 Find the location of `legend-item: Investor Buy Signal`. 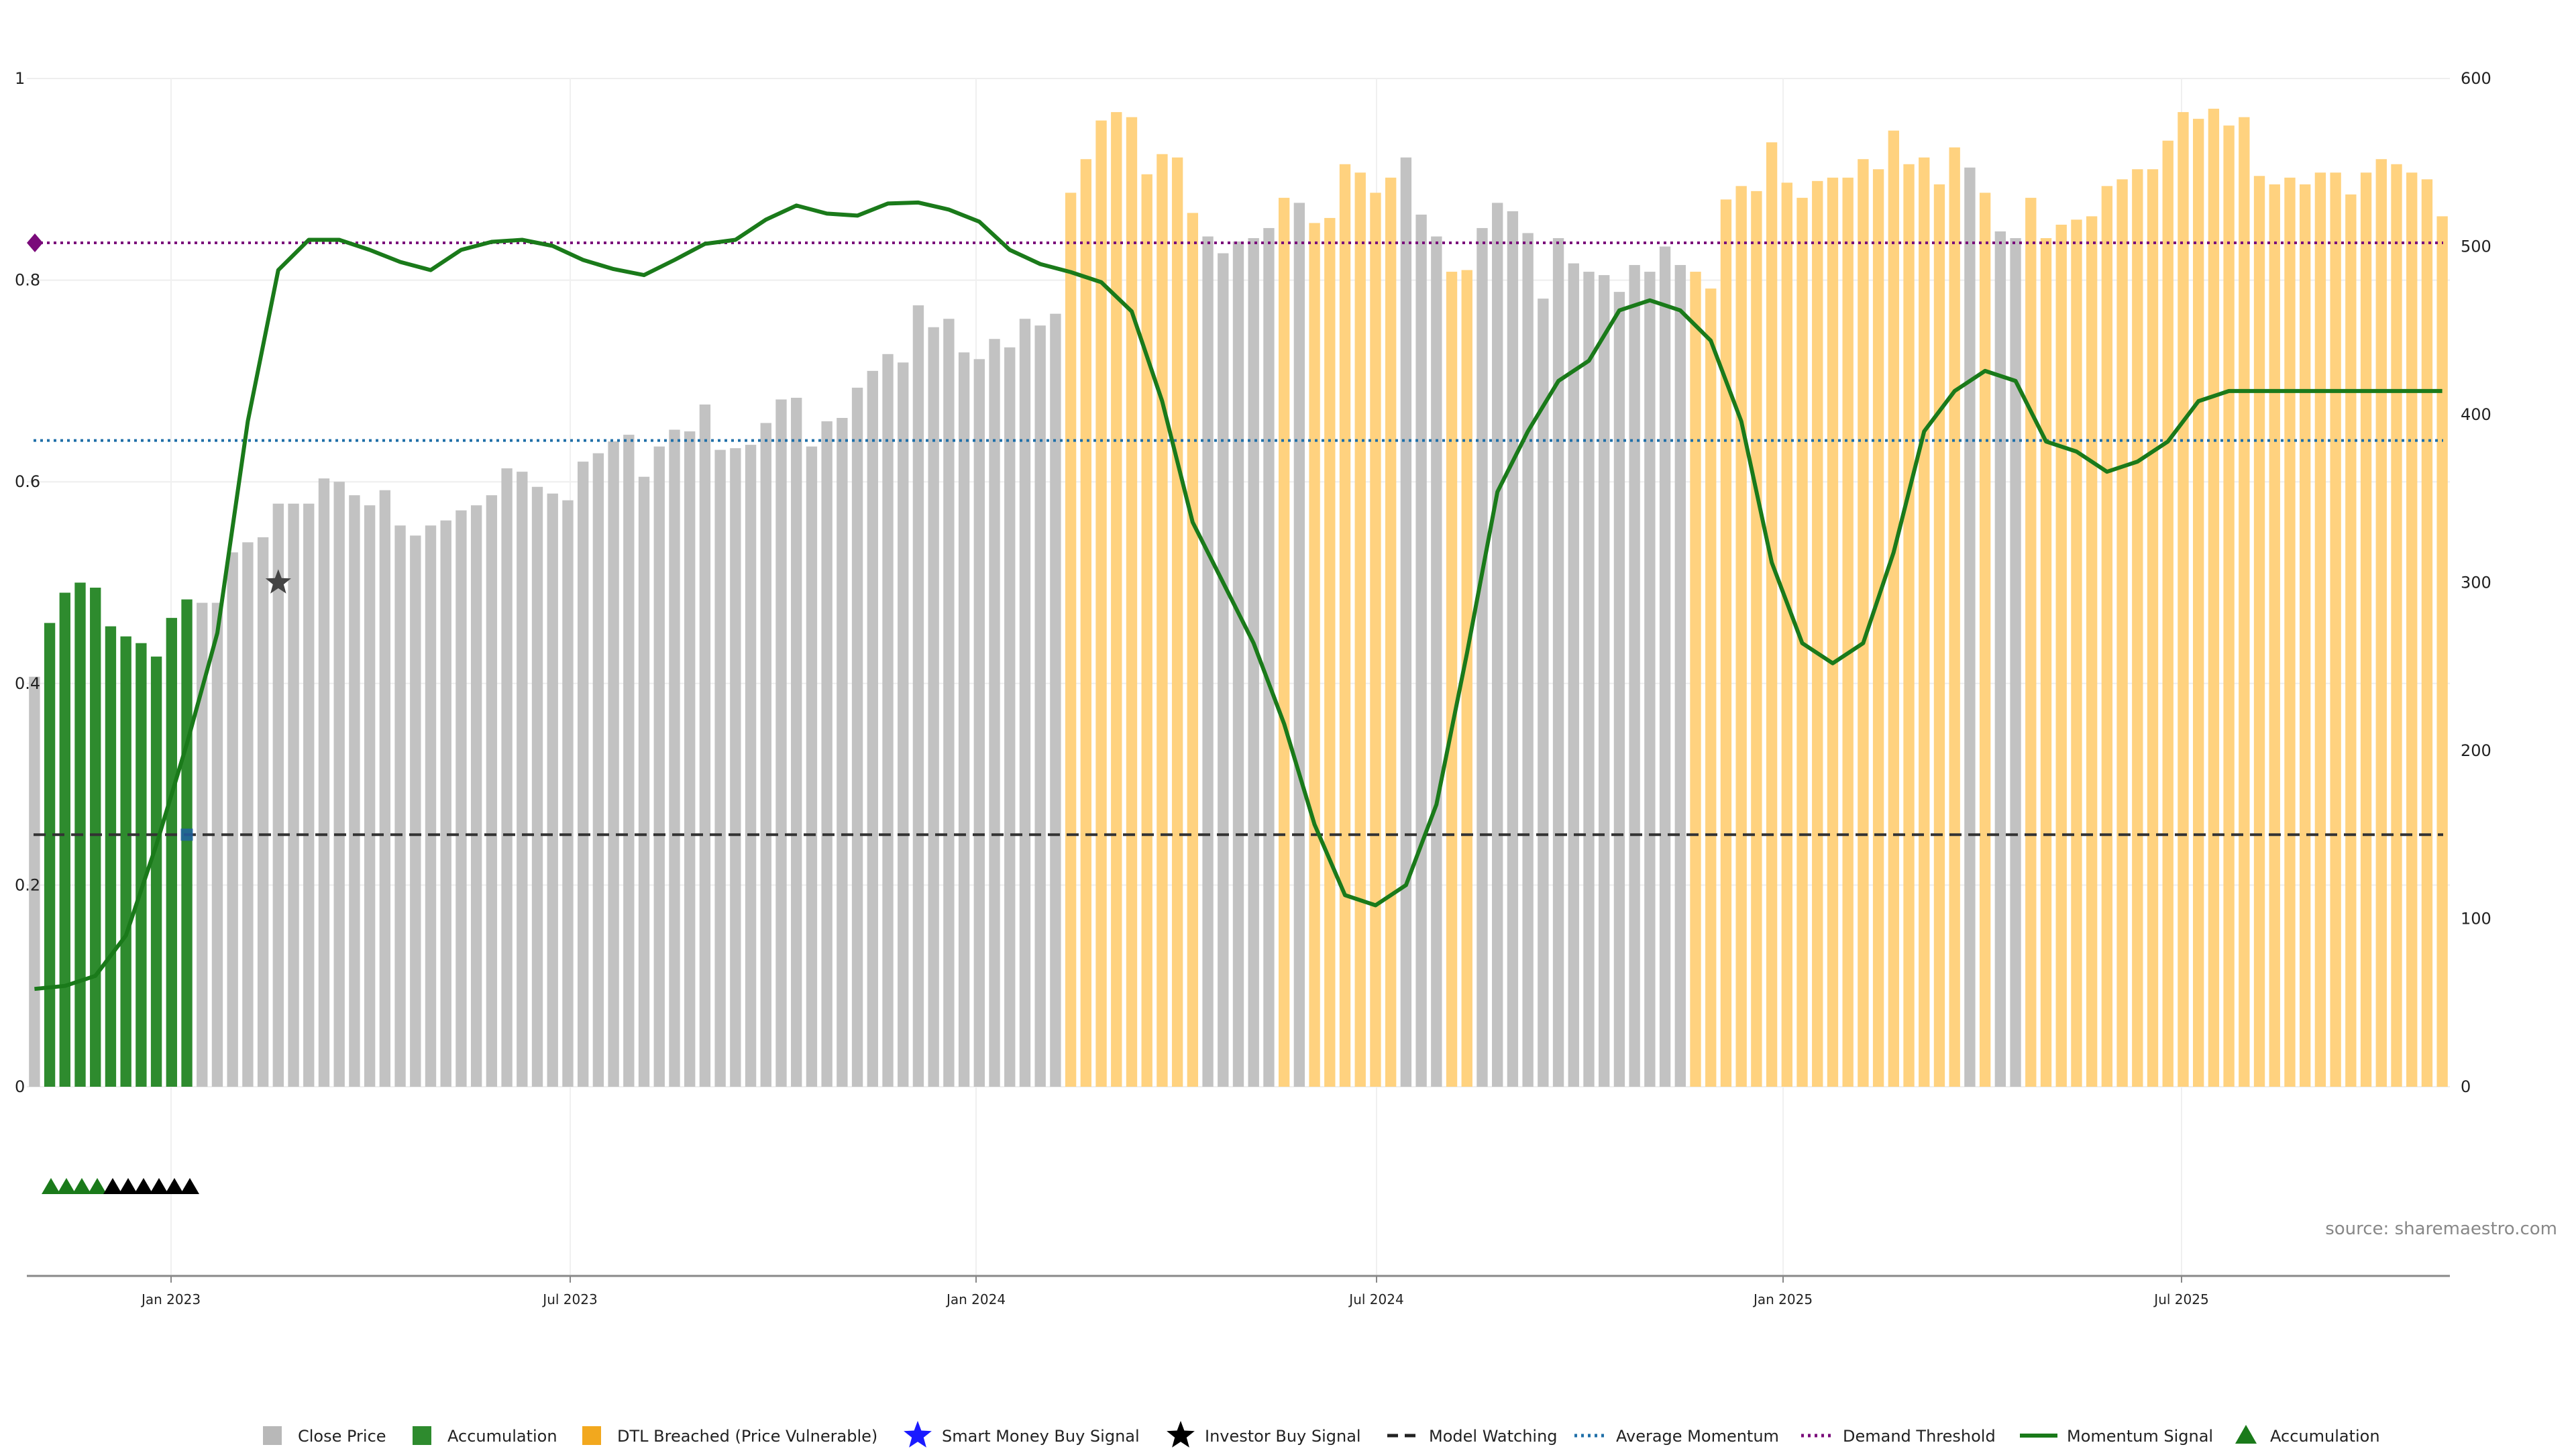

legend-item: Investor Buy Signal is located at coordinates (1264, 1434).